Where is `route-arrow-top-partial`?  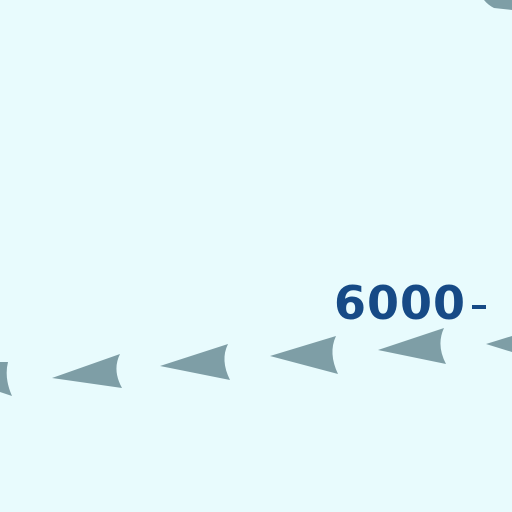 route-arrow-top-partial is located at coordinates (498, 5).